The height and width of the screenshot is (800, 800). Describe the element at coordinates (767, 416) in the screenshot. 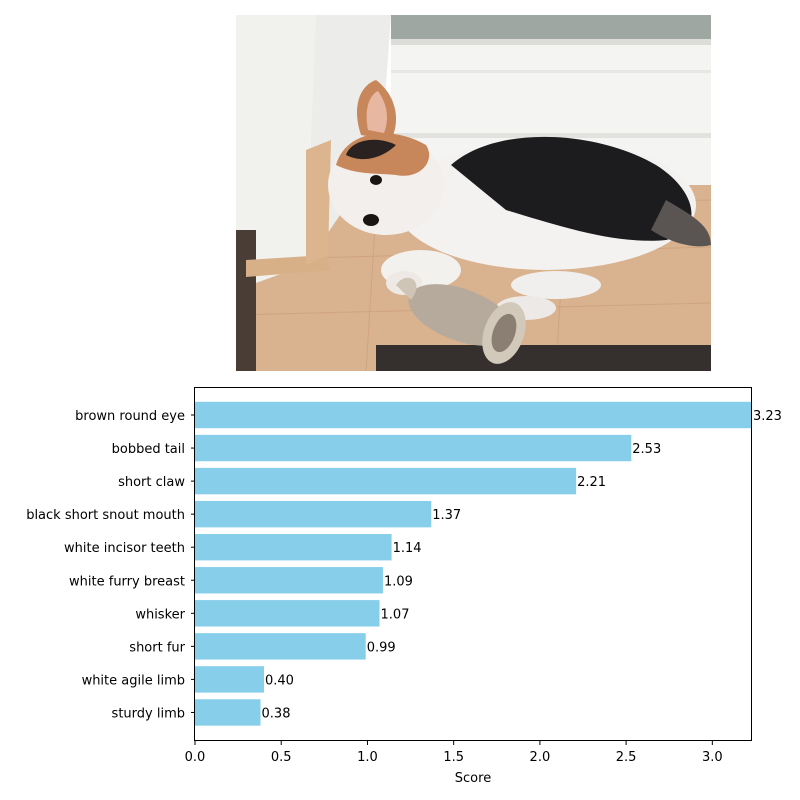

I see `data-label: 3.23` at that location.